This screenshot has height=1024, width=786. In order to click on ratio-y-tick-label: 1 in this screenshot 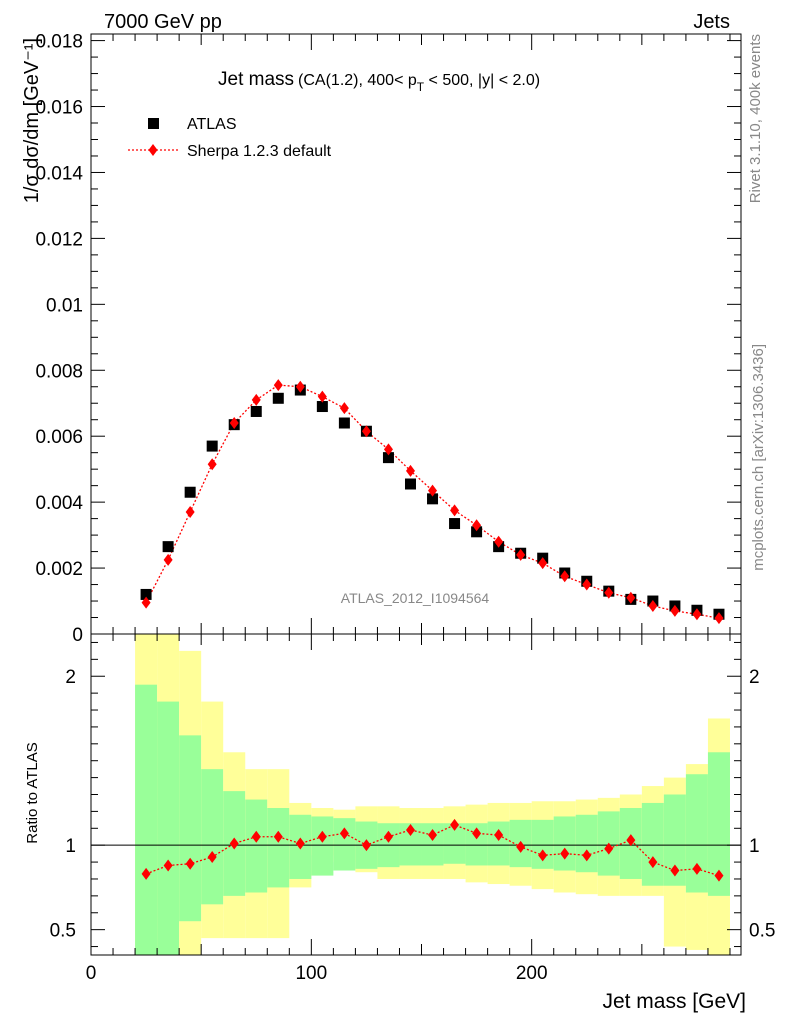, I will do `click(70, 846)`.